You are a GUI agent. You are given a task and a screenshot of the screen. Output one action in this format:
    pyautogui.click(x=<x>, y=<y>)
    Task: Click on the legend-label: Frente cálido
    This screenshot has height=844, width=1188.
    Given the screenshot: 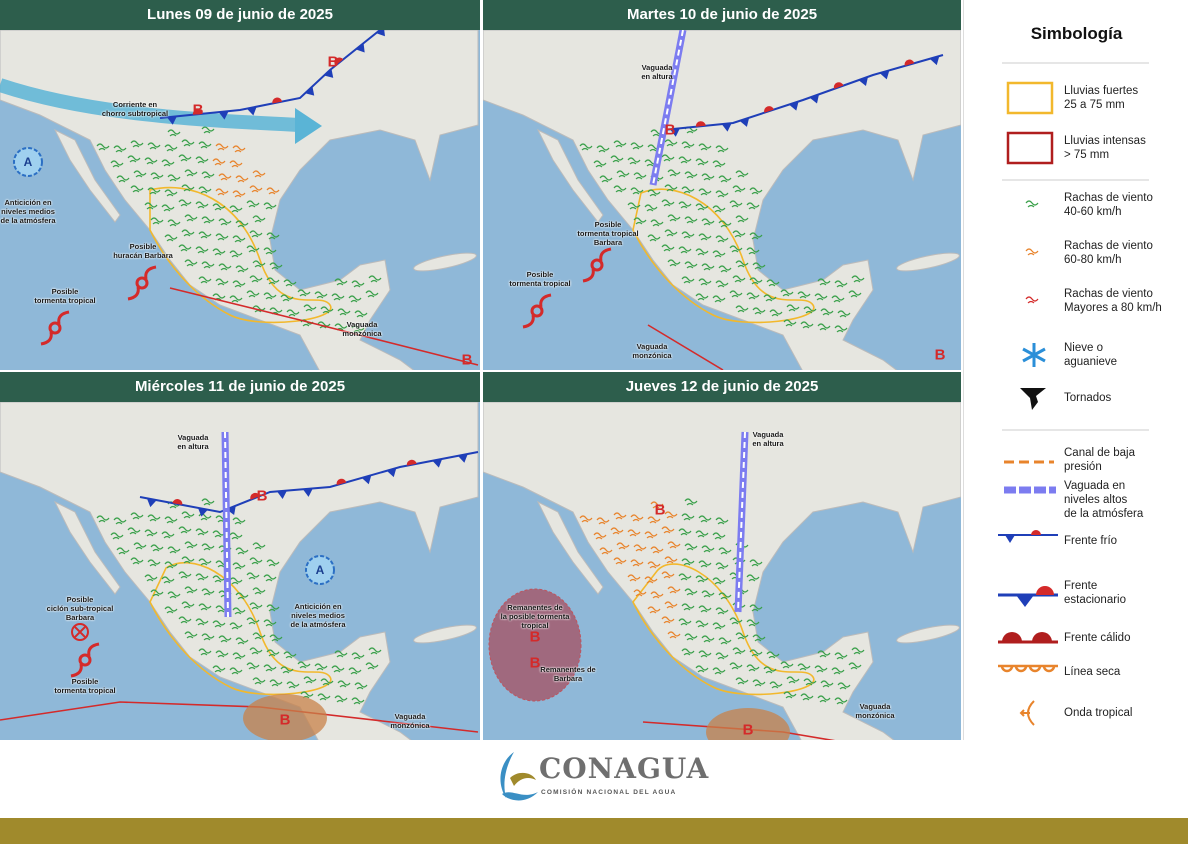 What is the action you would take?
    pyautogui.click(x=1097, y=638)
    